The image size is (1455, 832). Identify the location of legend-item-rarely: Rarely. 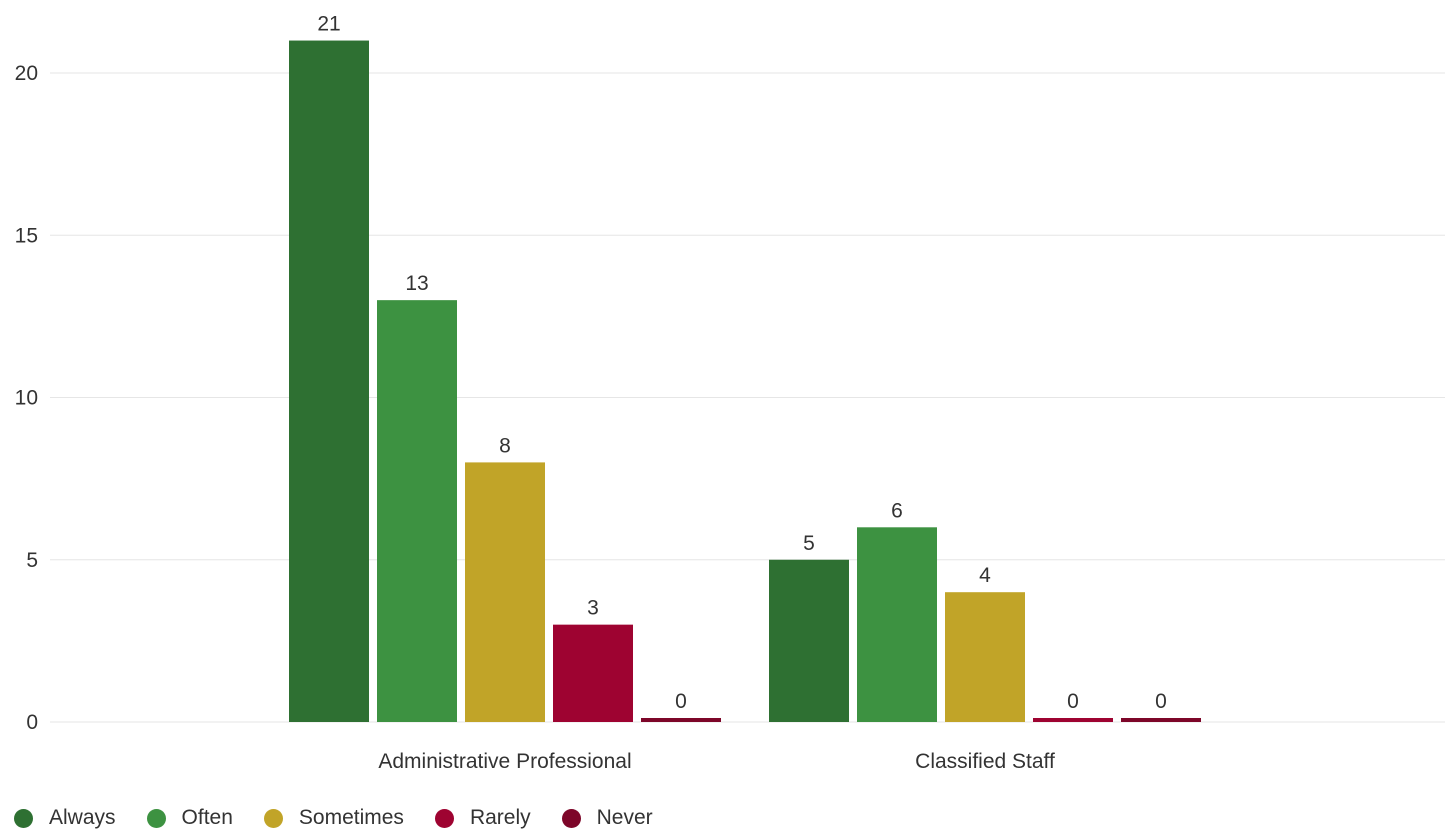
(482, 818).